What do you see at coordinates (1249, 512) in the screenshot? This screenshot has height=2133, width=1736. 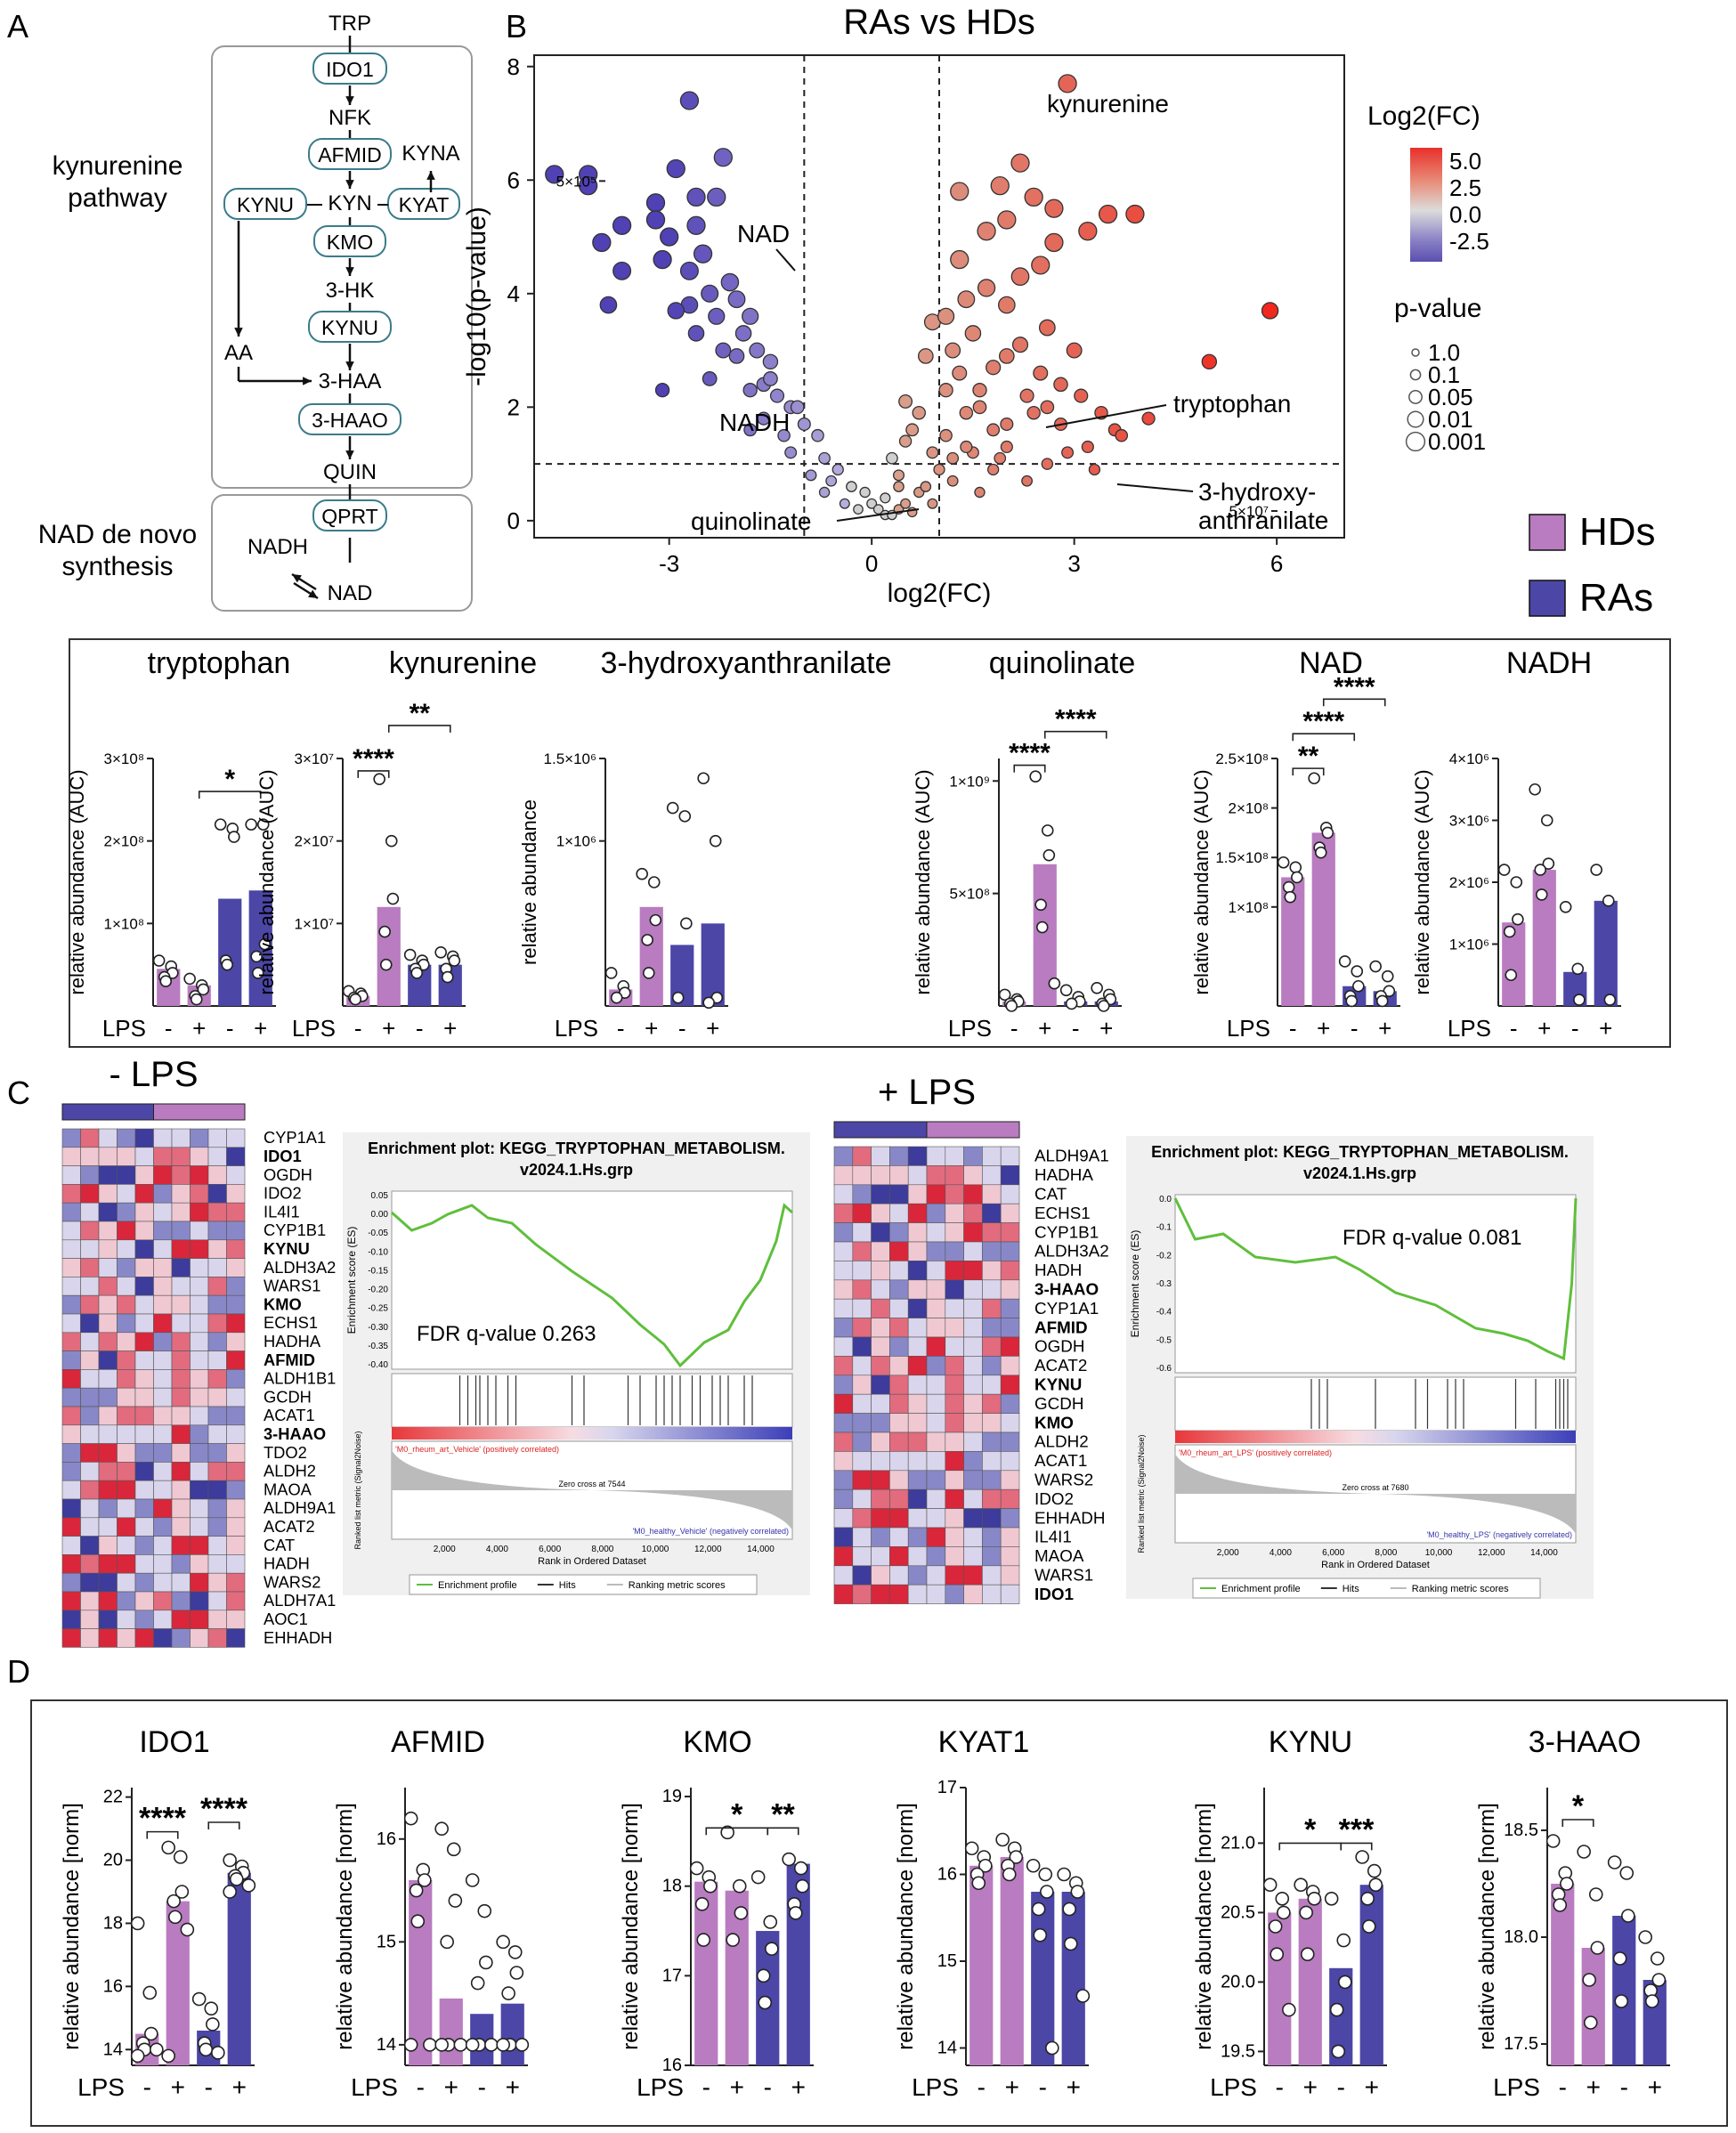 I see `y-tick-label: 5×10⁷` at bounding box center [1249, 512].